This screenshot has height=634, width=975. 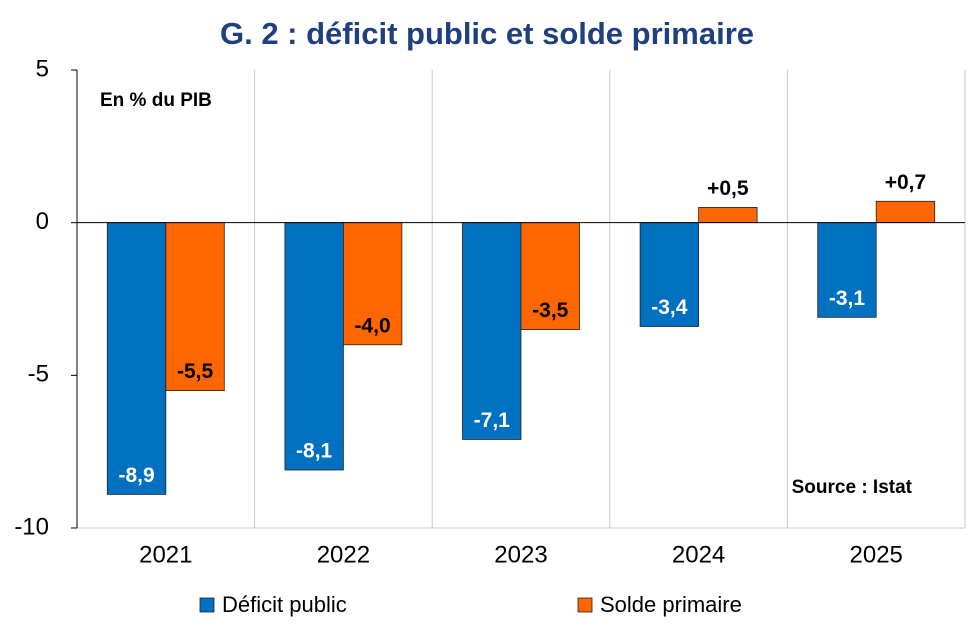 I want to click on chart-title: G. 2 : déficit public et solde primaire, so click(x=487, y=33).